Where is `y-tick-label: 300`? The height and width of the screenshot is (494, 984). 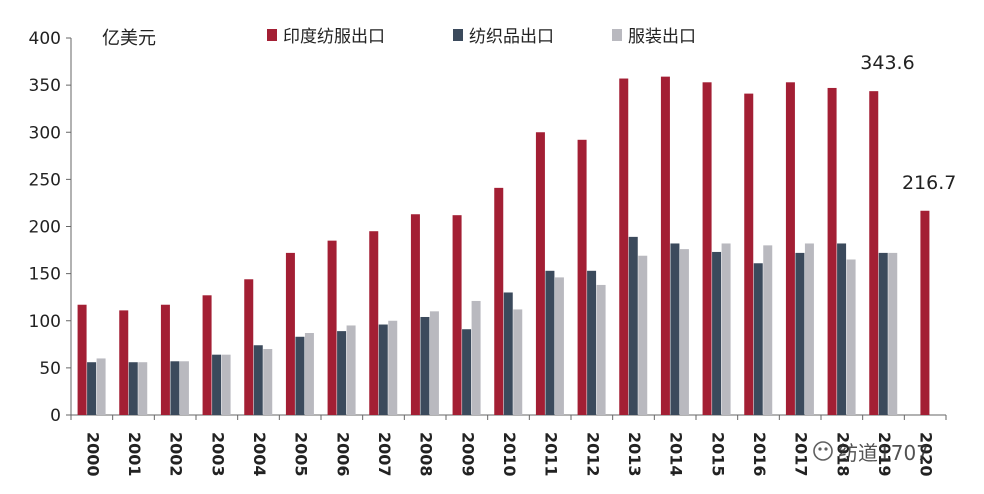
y-tick-label: 300 is located at coordinates (45, 133).